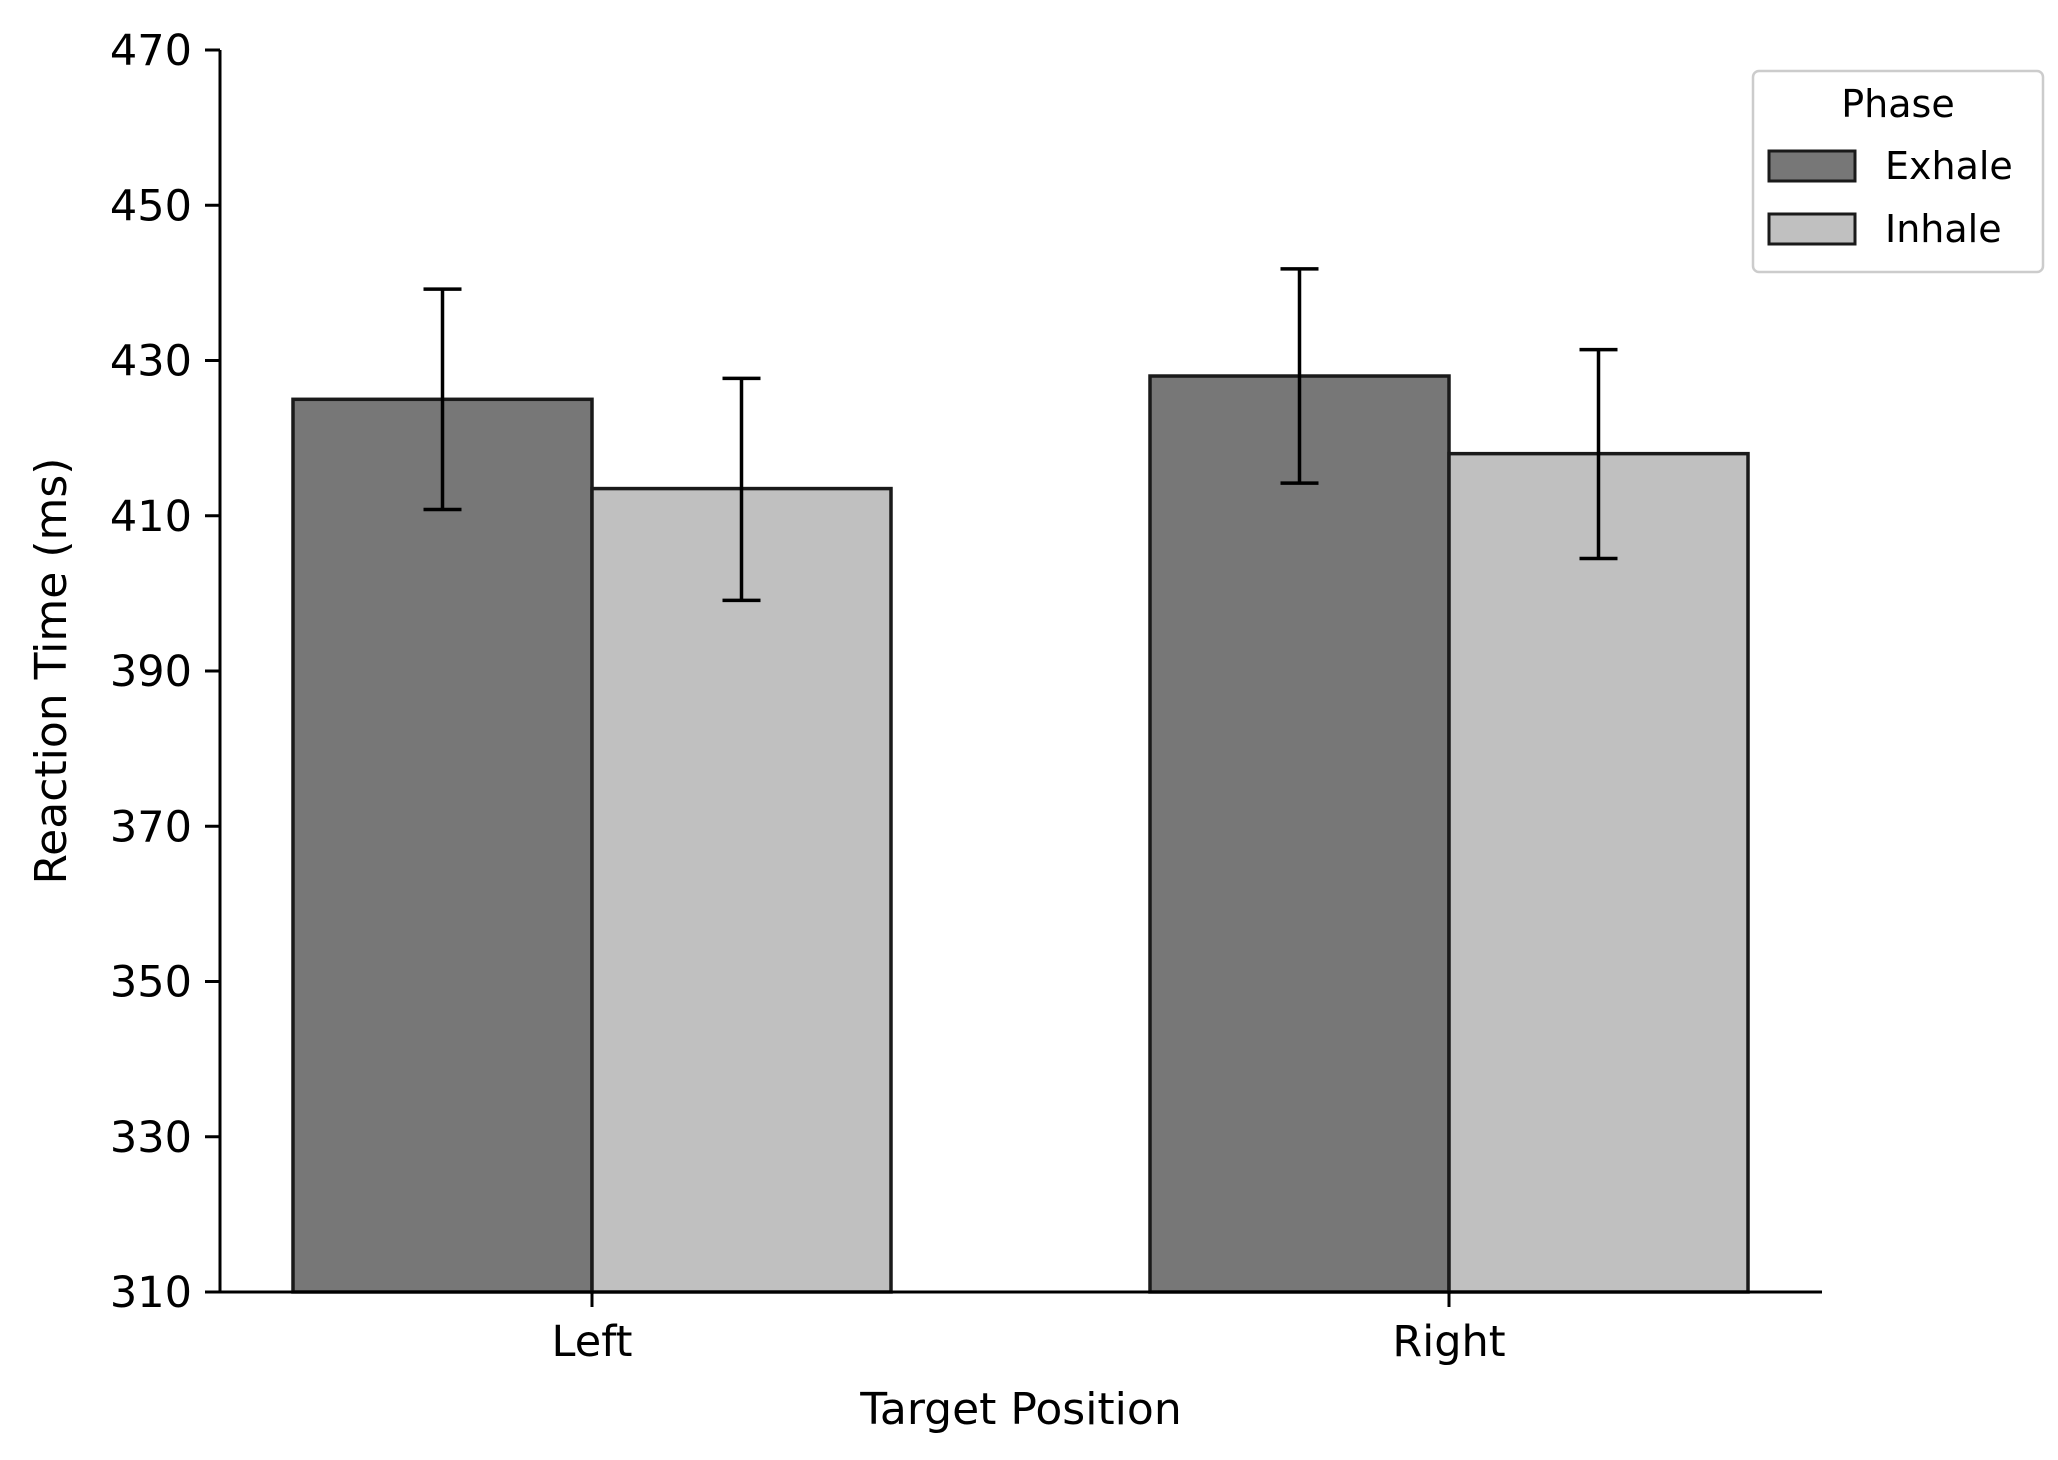 The width and height of the screenshot is (2058, 1460). Describe the element at coordinates (442, 845) in the screenshot. I see `bar-exhale-left` at that location.